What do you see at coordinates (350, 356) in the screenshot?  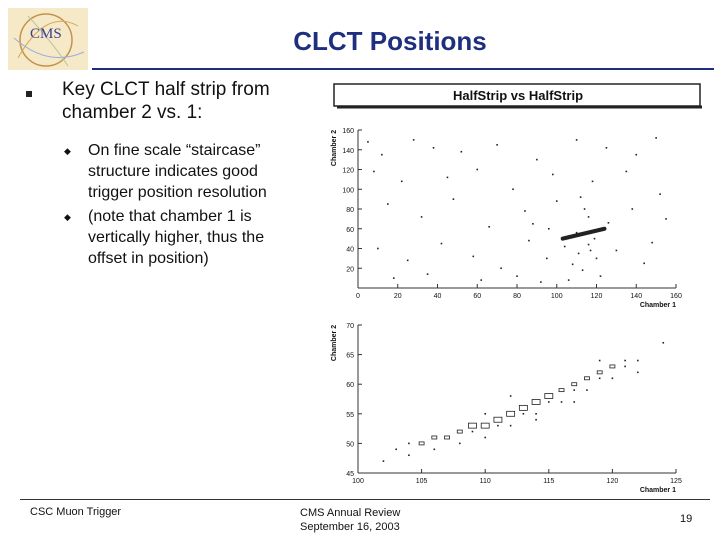 I see `y-tick-label: 65` at bounding box center [350, 356].